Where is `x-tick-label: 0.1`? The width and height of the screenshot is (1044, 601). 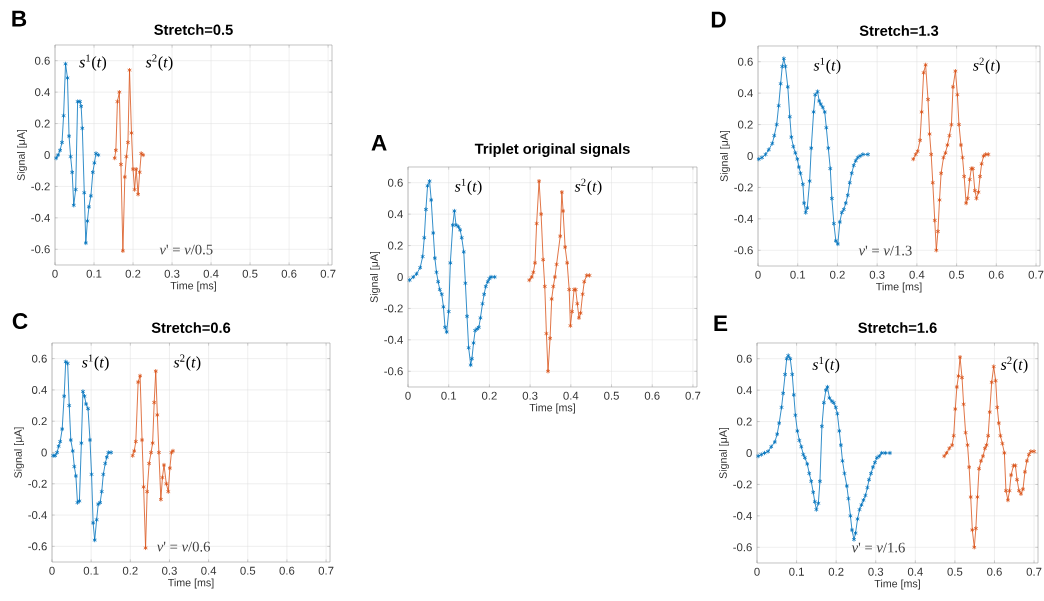
x-tick-label: 0.1 is located at coordinates (796, 571).